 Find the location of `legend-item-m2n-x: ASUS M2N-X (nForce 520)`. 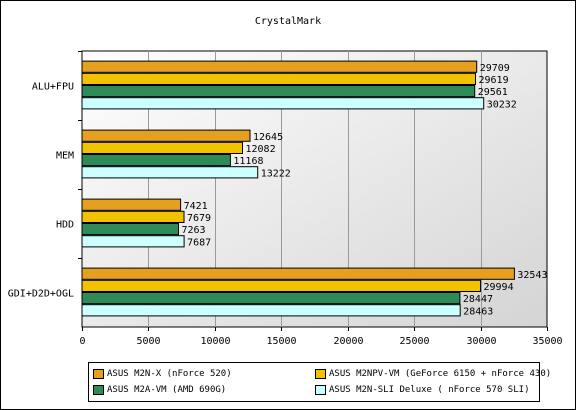

legend-item-m2n-x: ASUS M2N-X (nForce 520) is located at coordinates (162, 374).